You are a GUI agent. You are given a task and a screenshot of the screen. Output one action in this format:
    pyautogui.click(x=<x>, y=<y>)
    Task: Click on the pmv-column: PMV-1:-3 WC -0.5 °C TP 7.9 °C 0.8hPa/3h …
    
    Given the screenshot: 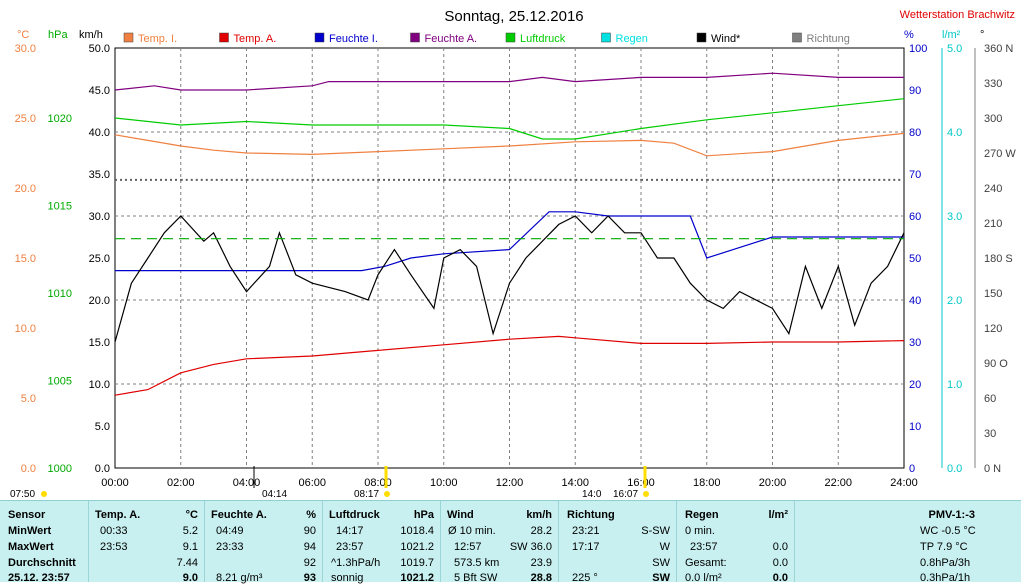 What is the action you would take?
    pyautogui.click(x=907, y=542)
    